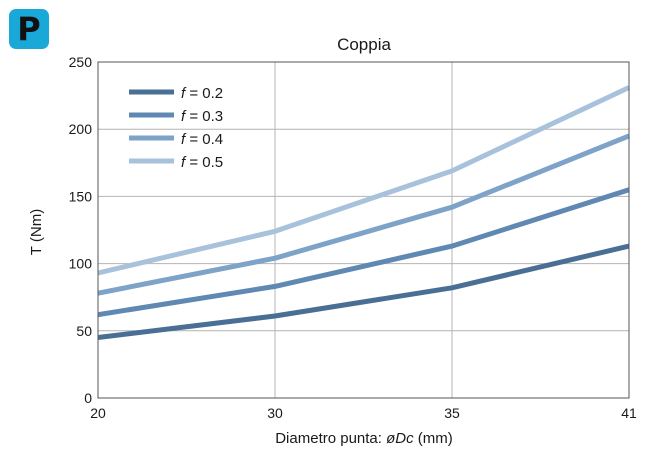  Describe the element at coordinates (275, 413) in the screenshot. I see `x-tick-label: 30` at that location.